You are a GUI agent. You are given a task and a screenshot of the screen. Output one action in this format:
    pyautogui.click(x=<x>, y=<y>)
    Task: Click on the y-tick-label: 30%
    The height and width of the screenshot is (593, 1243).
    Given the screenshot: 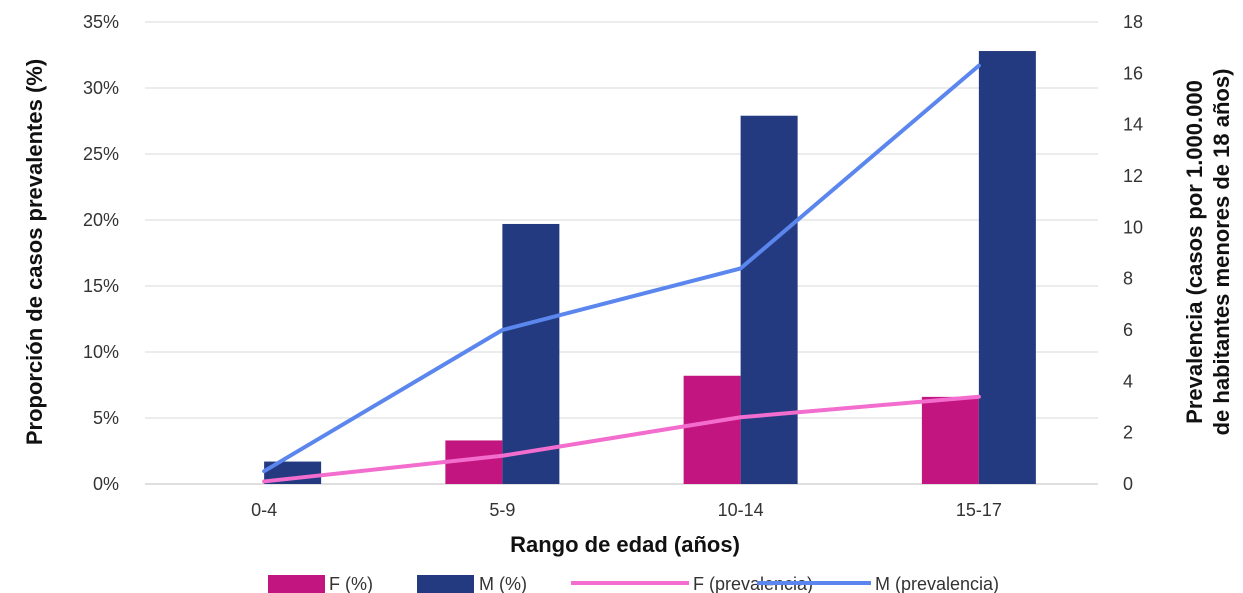 What is the action you would take?
    pyautogui.click(x=101, y=88)
    